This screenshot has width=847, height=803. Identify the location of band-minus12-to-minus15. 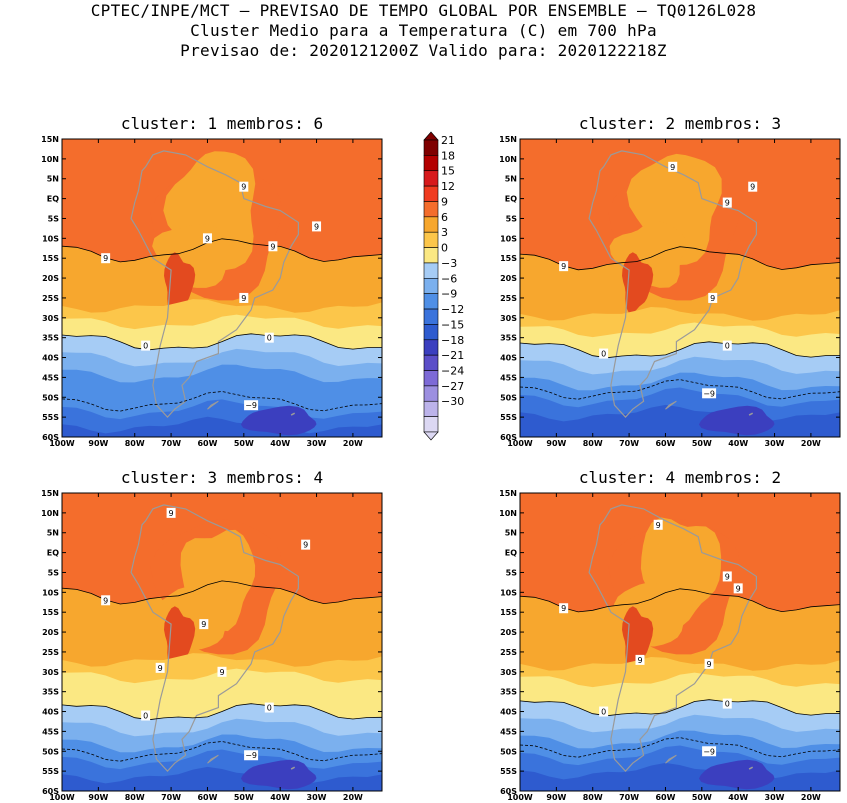
(222, 426).